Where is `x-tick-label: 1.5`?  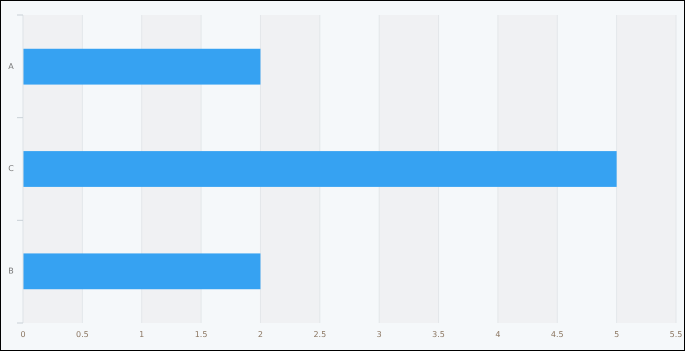
x-tick-label: 1.5 is located at coordinates (201, 334).